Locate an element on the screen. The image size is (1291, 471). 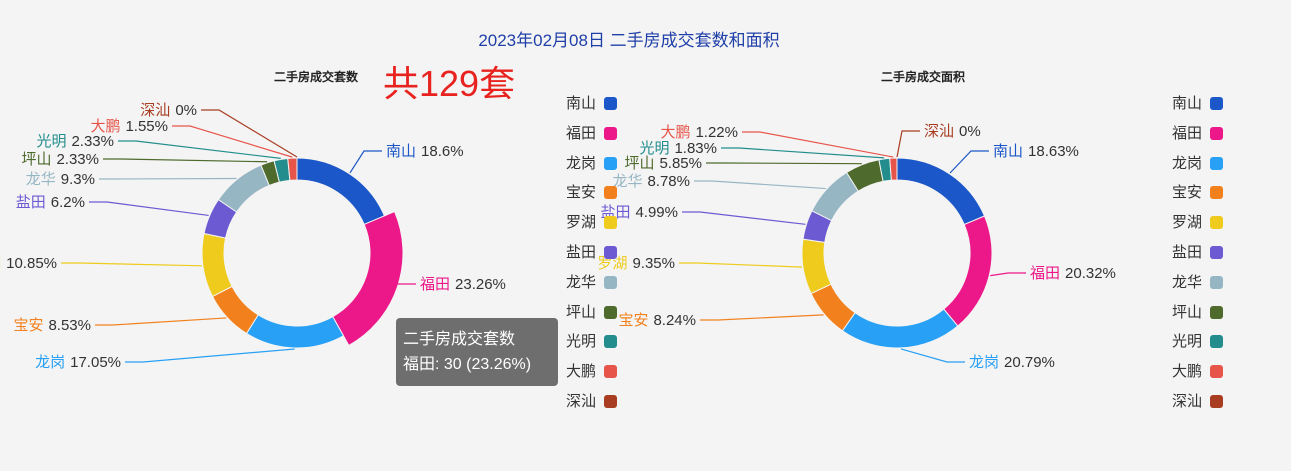
legend-item-0-1: 福田 is located at coordinates (591, 134).